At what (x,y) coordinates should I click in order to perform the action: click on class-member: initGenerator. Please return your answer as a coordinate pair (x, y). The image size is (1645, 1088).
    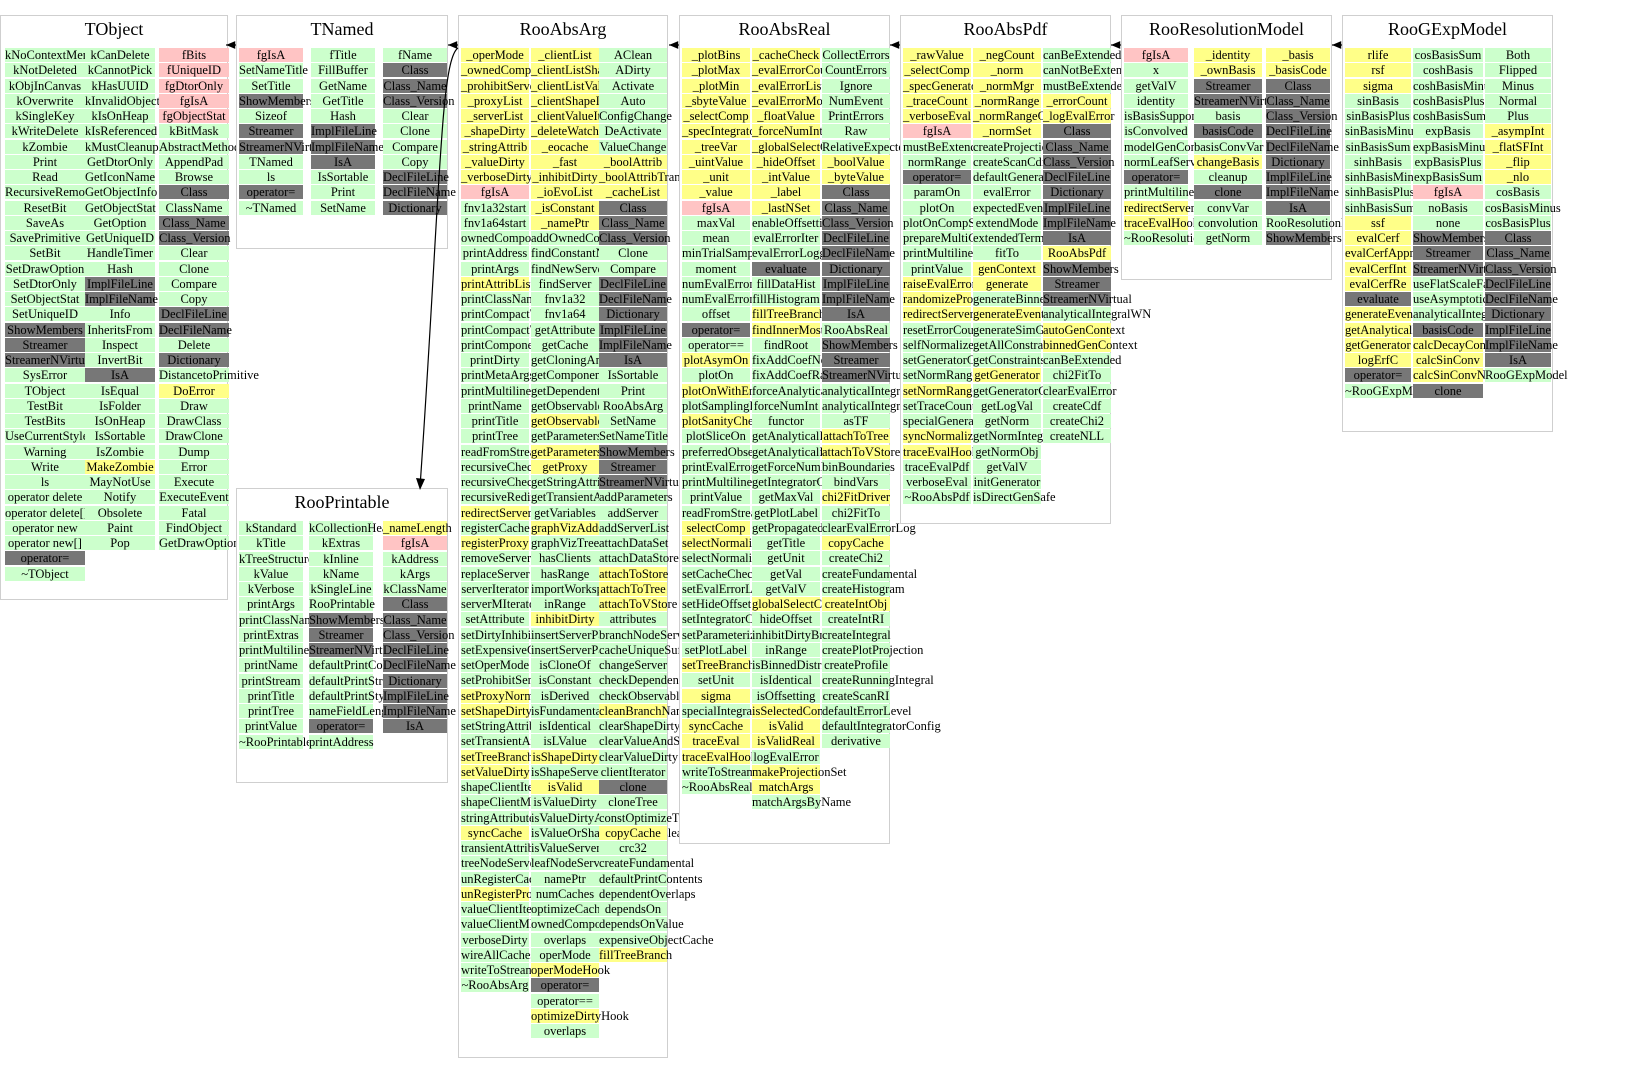
    Looking at the image, I should click on (1007, 482).